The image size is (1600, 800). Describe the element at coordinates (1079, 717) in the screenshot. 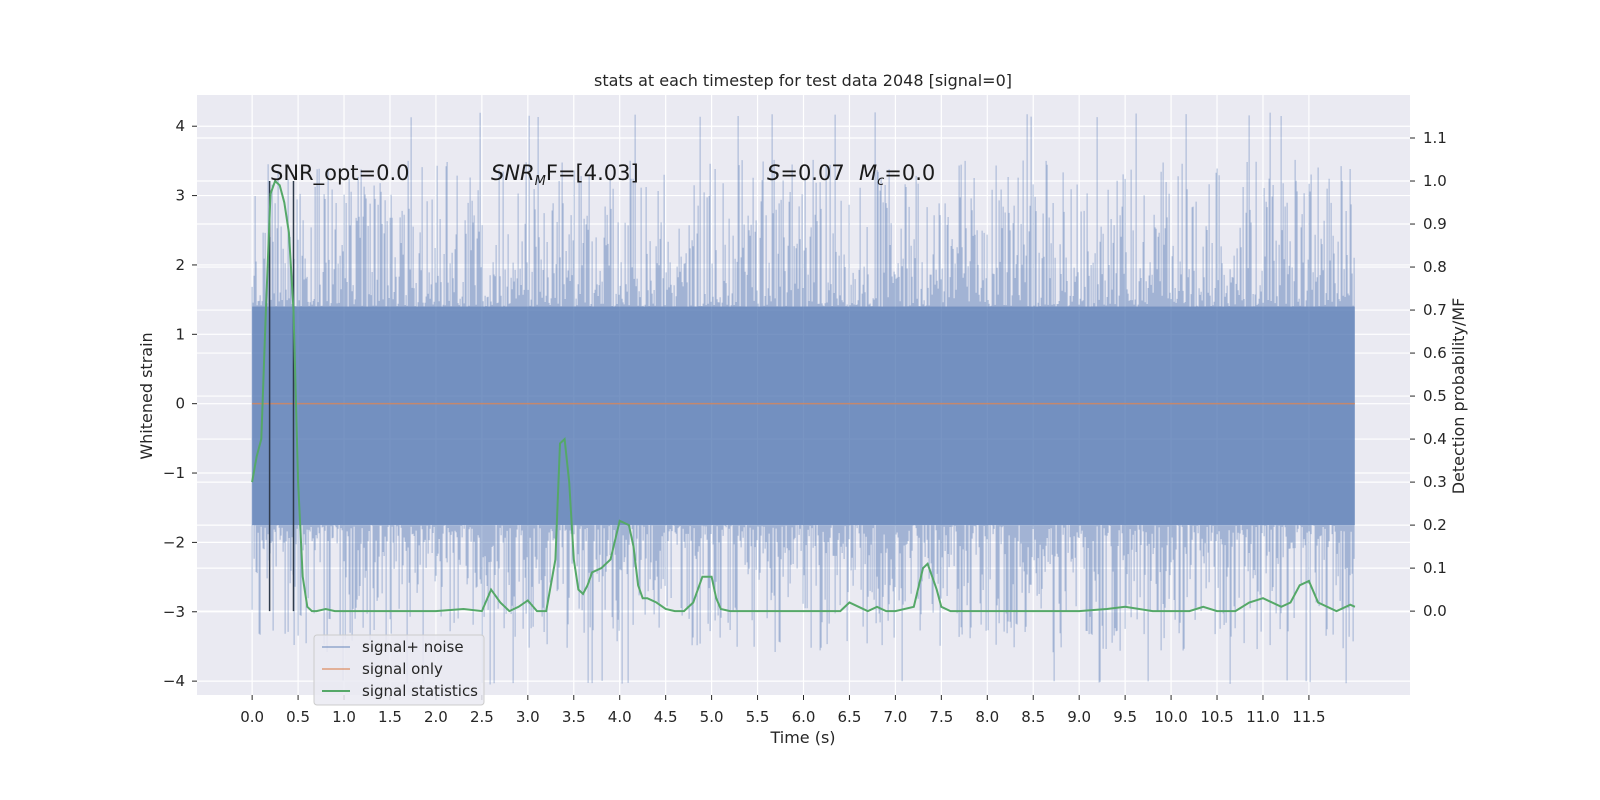

I see `x-tick-label: 9.0` at that location.